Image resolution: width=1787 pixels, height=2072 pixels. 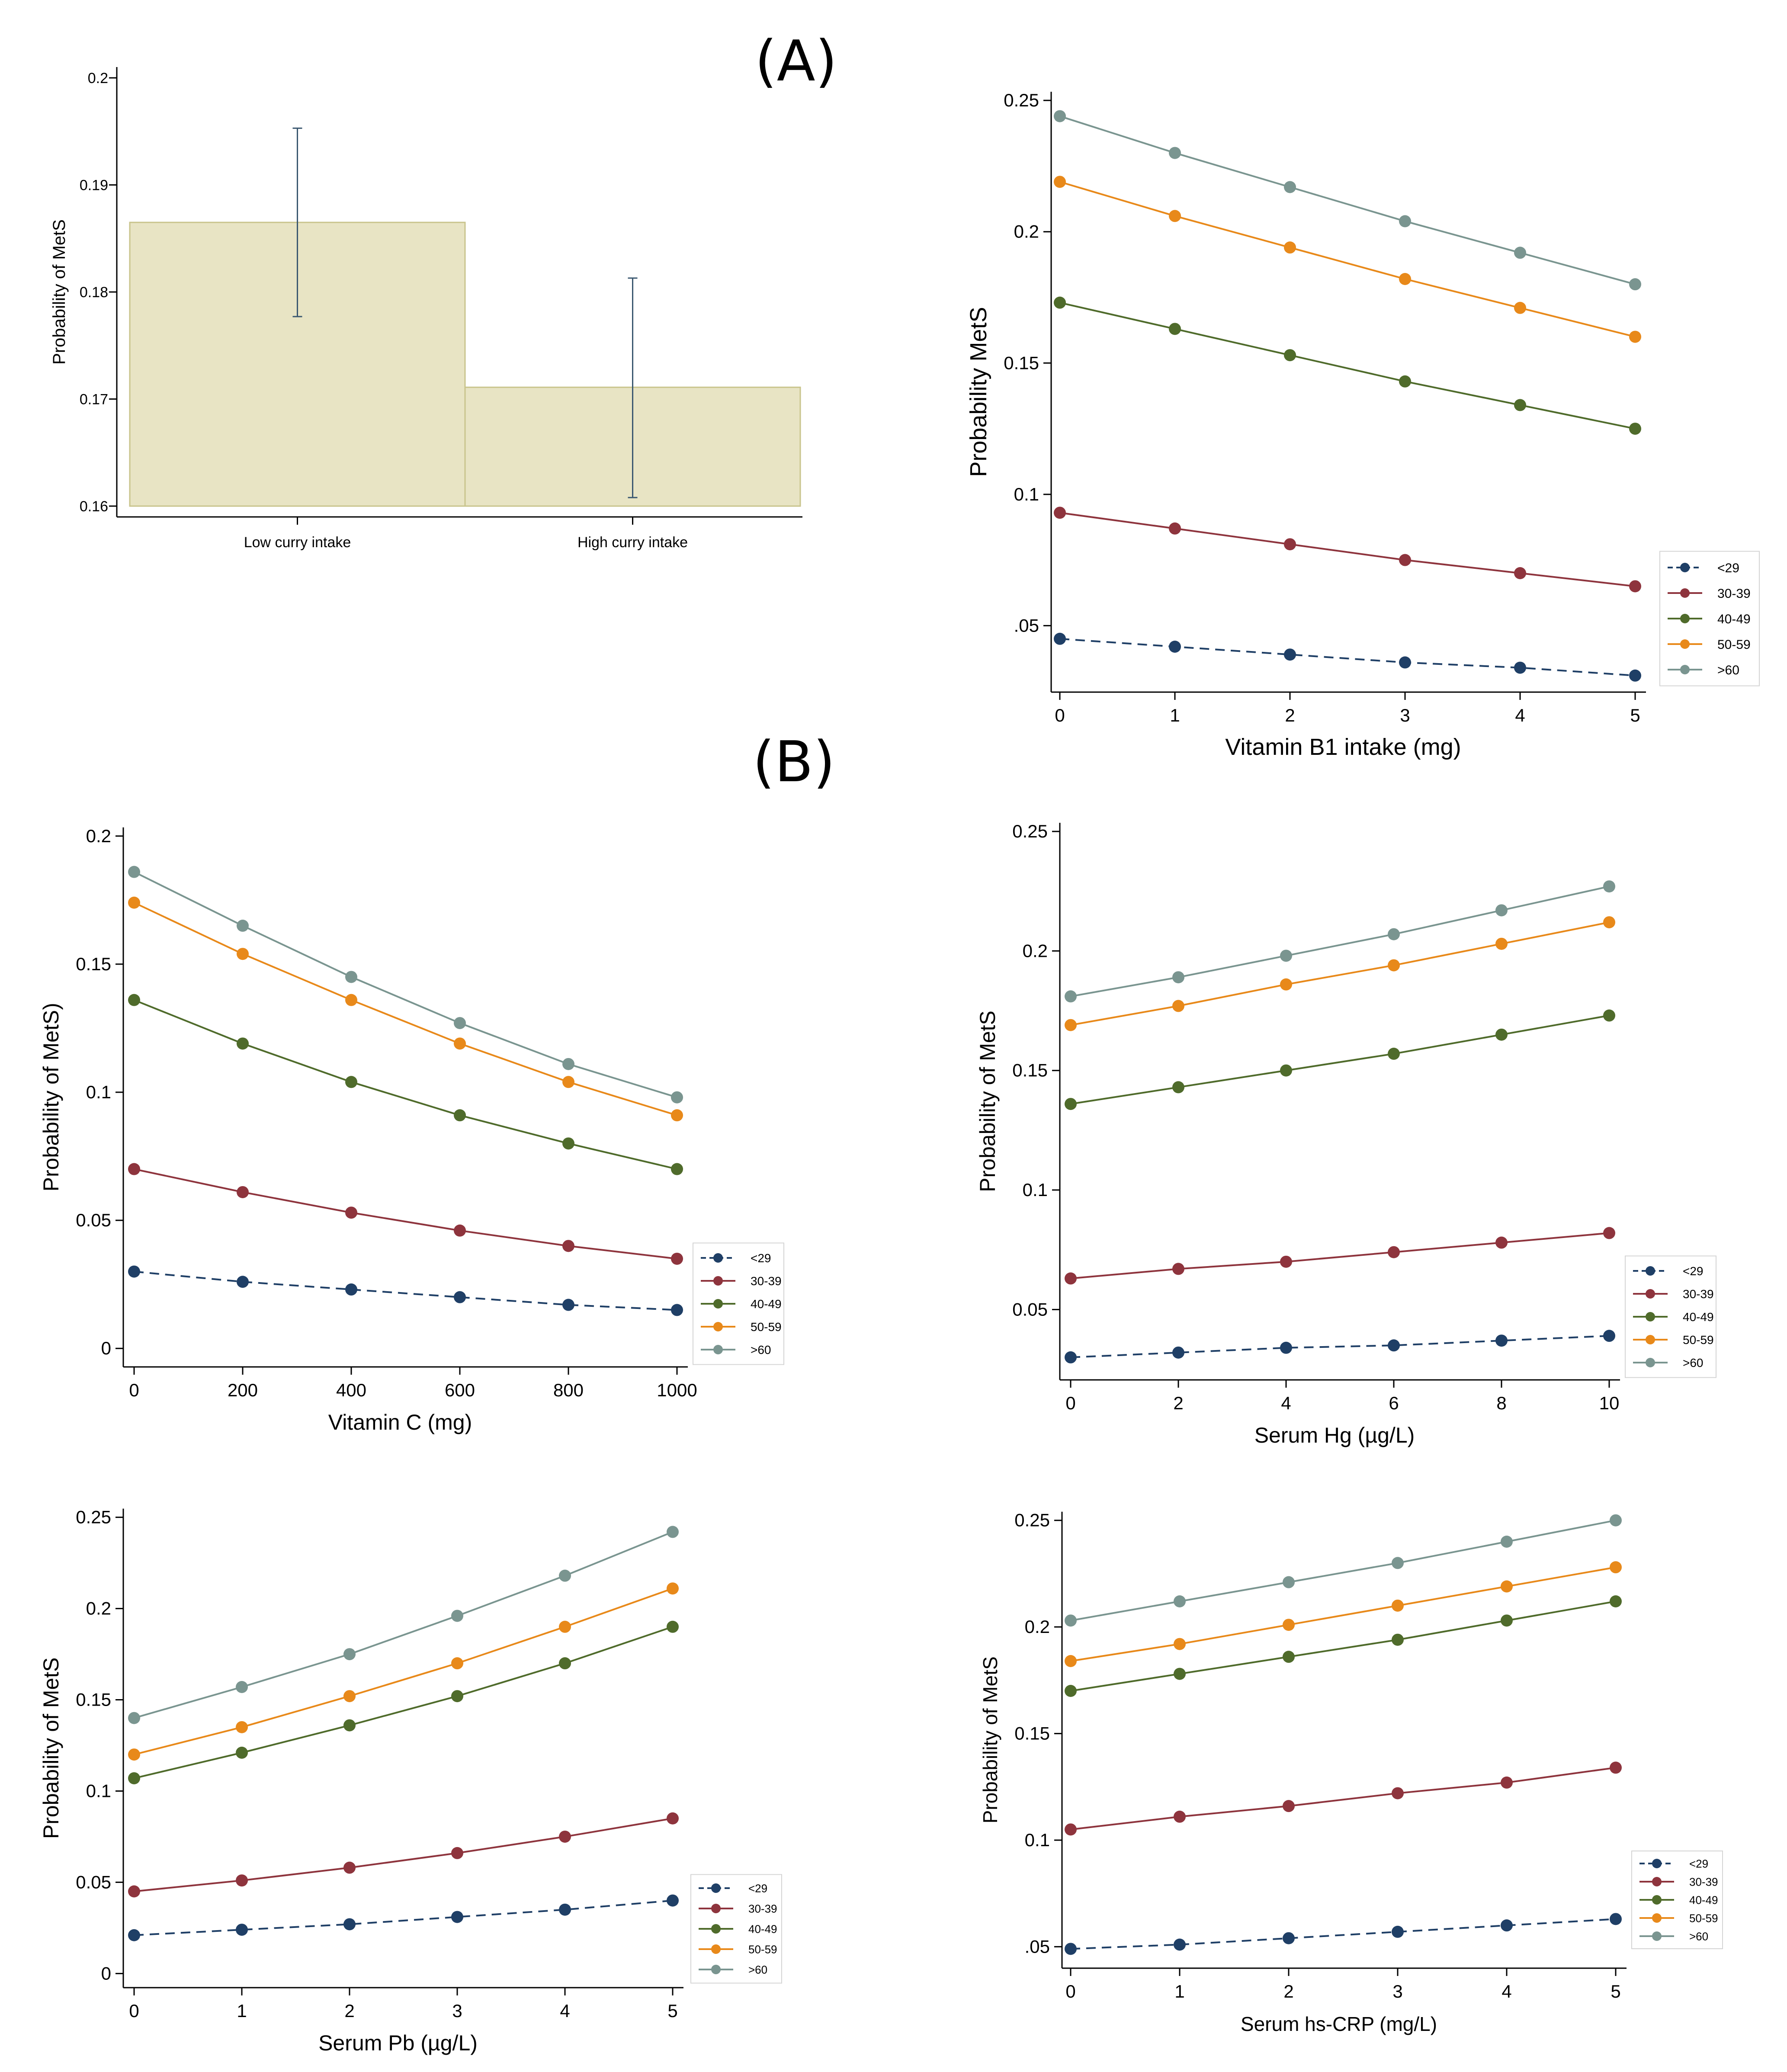 I want to click on legend-label: 50-59, so click(x=1698, y=1340).